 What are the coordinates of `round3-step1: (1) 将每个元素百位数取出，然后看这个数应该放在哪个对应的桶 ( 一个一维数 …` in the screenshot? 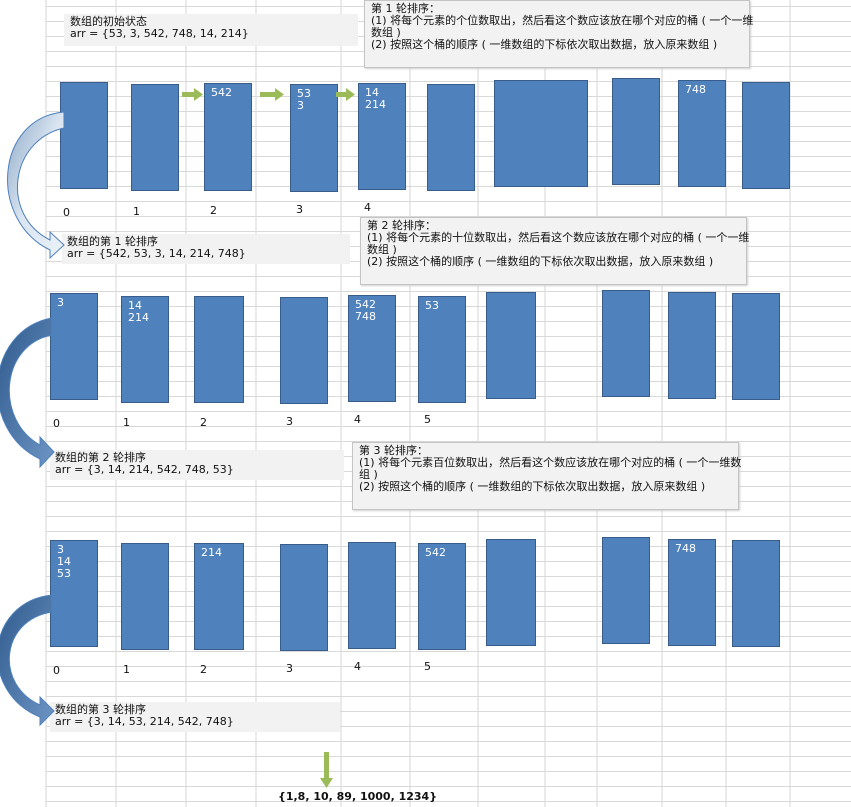 It's located at (550, 468).